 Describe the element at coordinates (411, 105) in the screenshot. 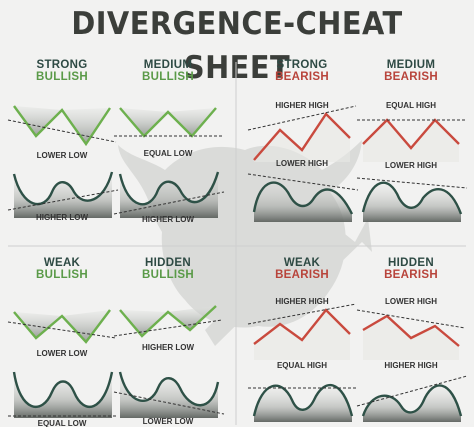

I see `price-label: EQUAL HIGH` at that location.